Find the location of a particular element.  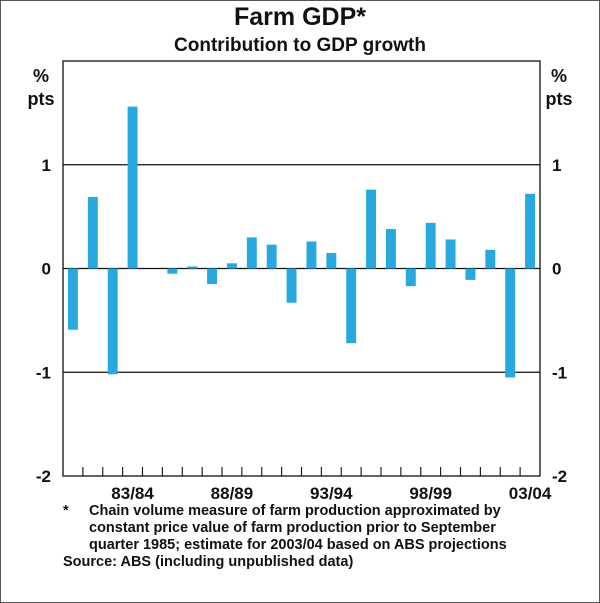

x-tick-label: 03/04 is located at coordinates (530, 493).